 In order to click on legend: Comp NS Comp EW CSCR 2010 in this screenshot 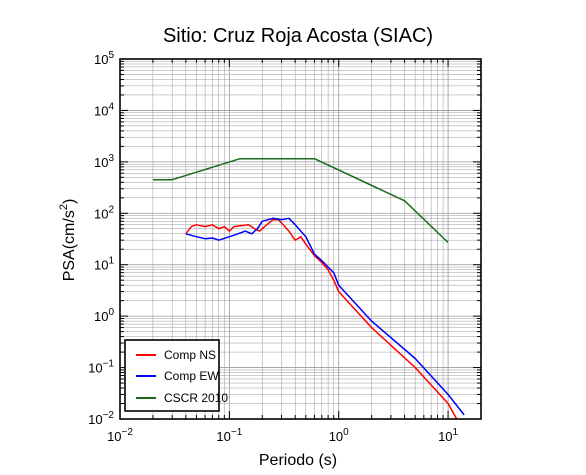, I will do `click(176, 375)`.